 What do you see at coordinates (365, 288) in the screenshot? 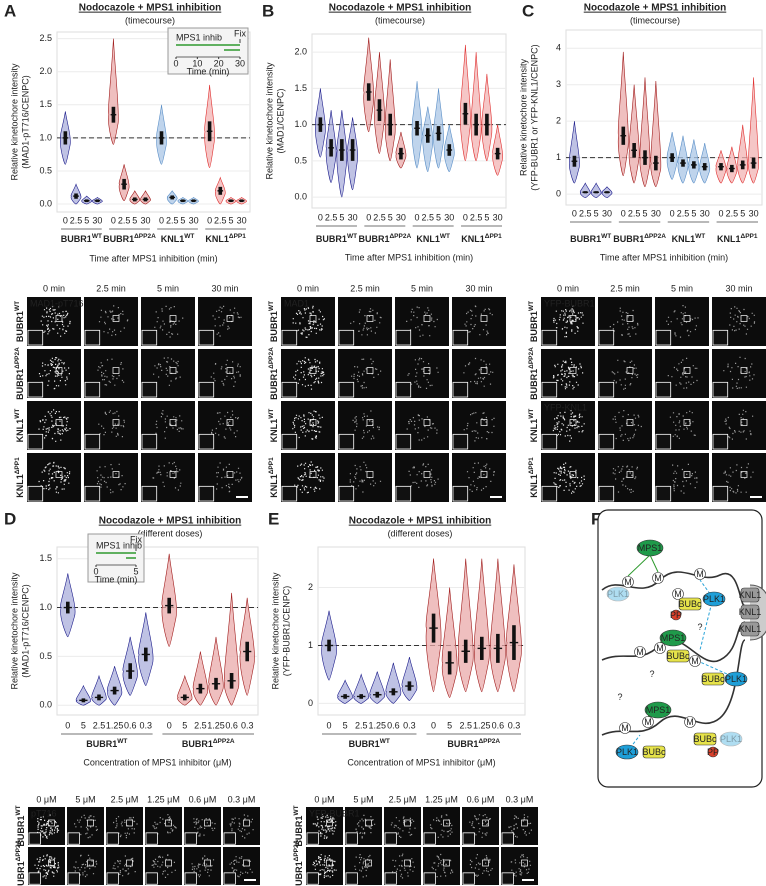
I see `column-header: 2.5 min` at bounding box center [365, 288].